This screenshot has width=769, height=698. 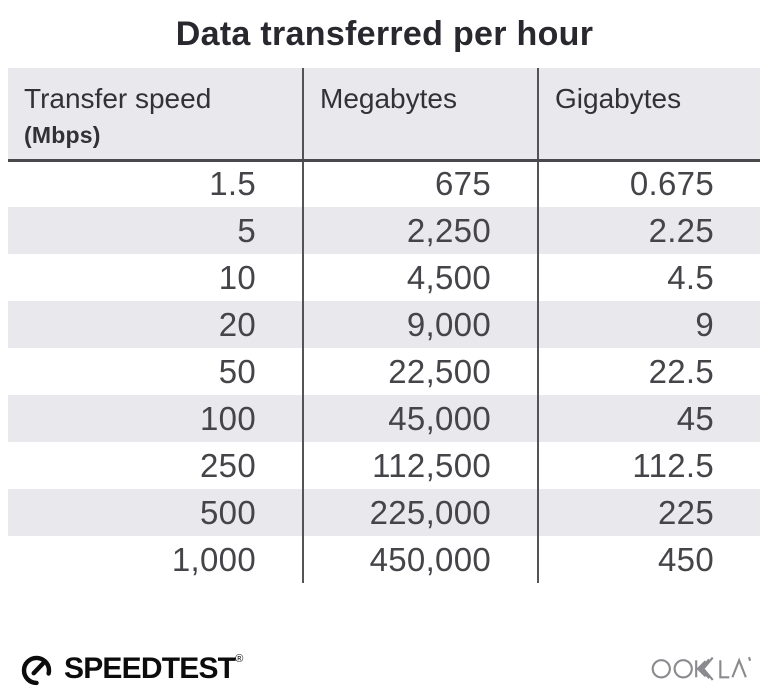 I want to click on table-row: 100 45,000 45, so click(x=384, y=418).